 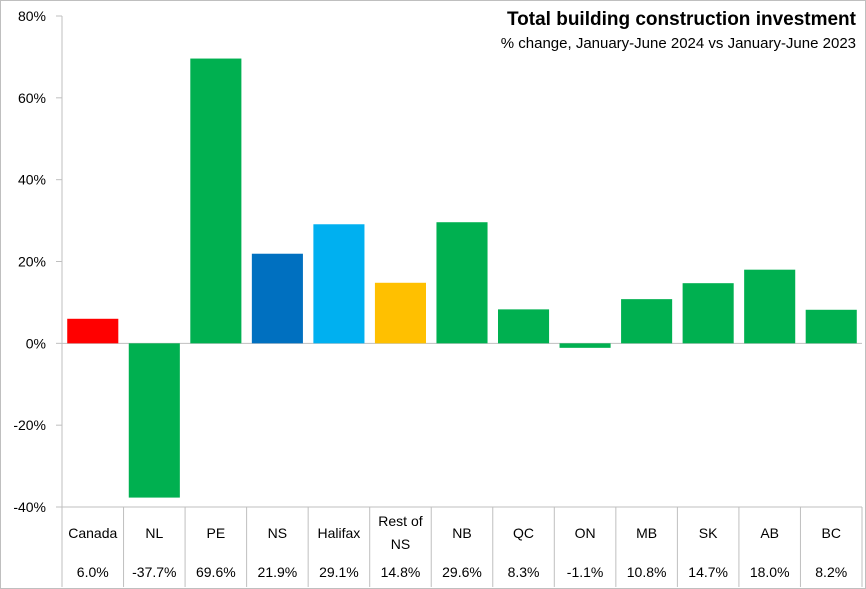 What do you see at coordinates (646, 533) in the screenshot?
I see `x-tick-label: MB` at bounding box center [646, 533].